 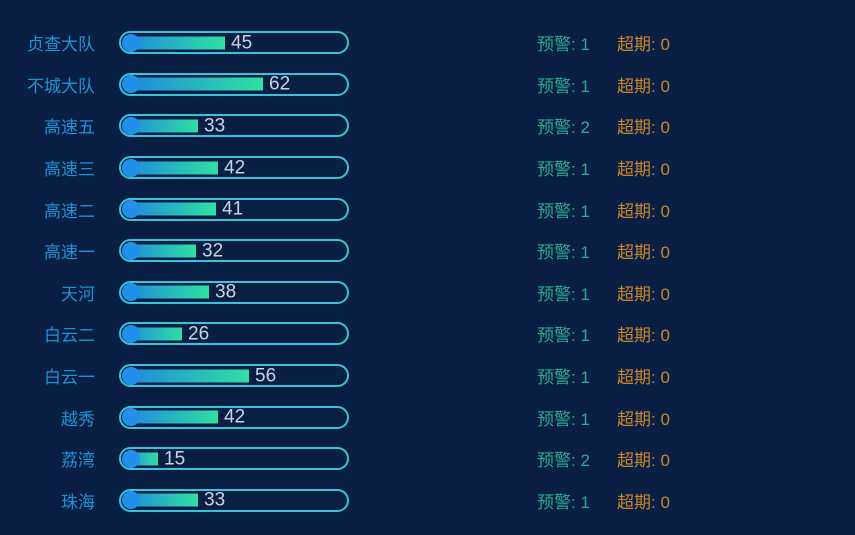 I want to click on table-row: 高速三 42 预警: 1 超期: 0, so click(x=427, y=168).